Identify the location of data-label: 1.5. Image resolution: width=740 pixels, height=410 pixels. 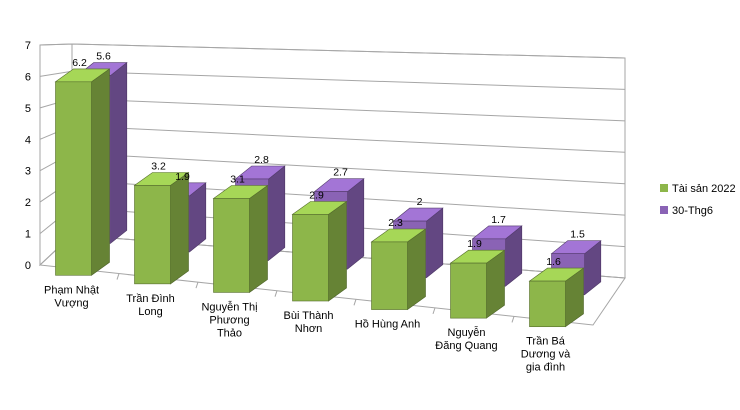
(577, 235).